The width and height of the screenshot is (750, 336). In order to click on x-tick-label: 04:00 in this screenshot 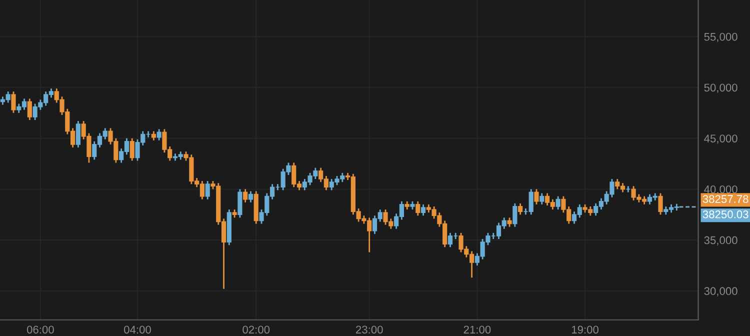, I will do `click(137, 330)`.